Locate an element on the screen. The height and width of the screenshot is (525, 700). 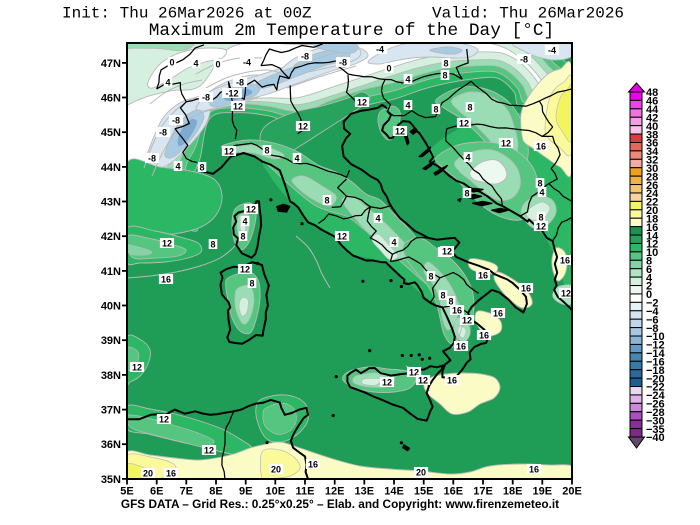
svg-text: 37N is located at coordinates (111, 411).